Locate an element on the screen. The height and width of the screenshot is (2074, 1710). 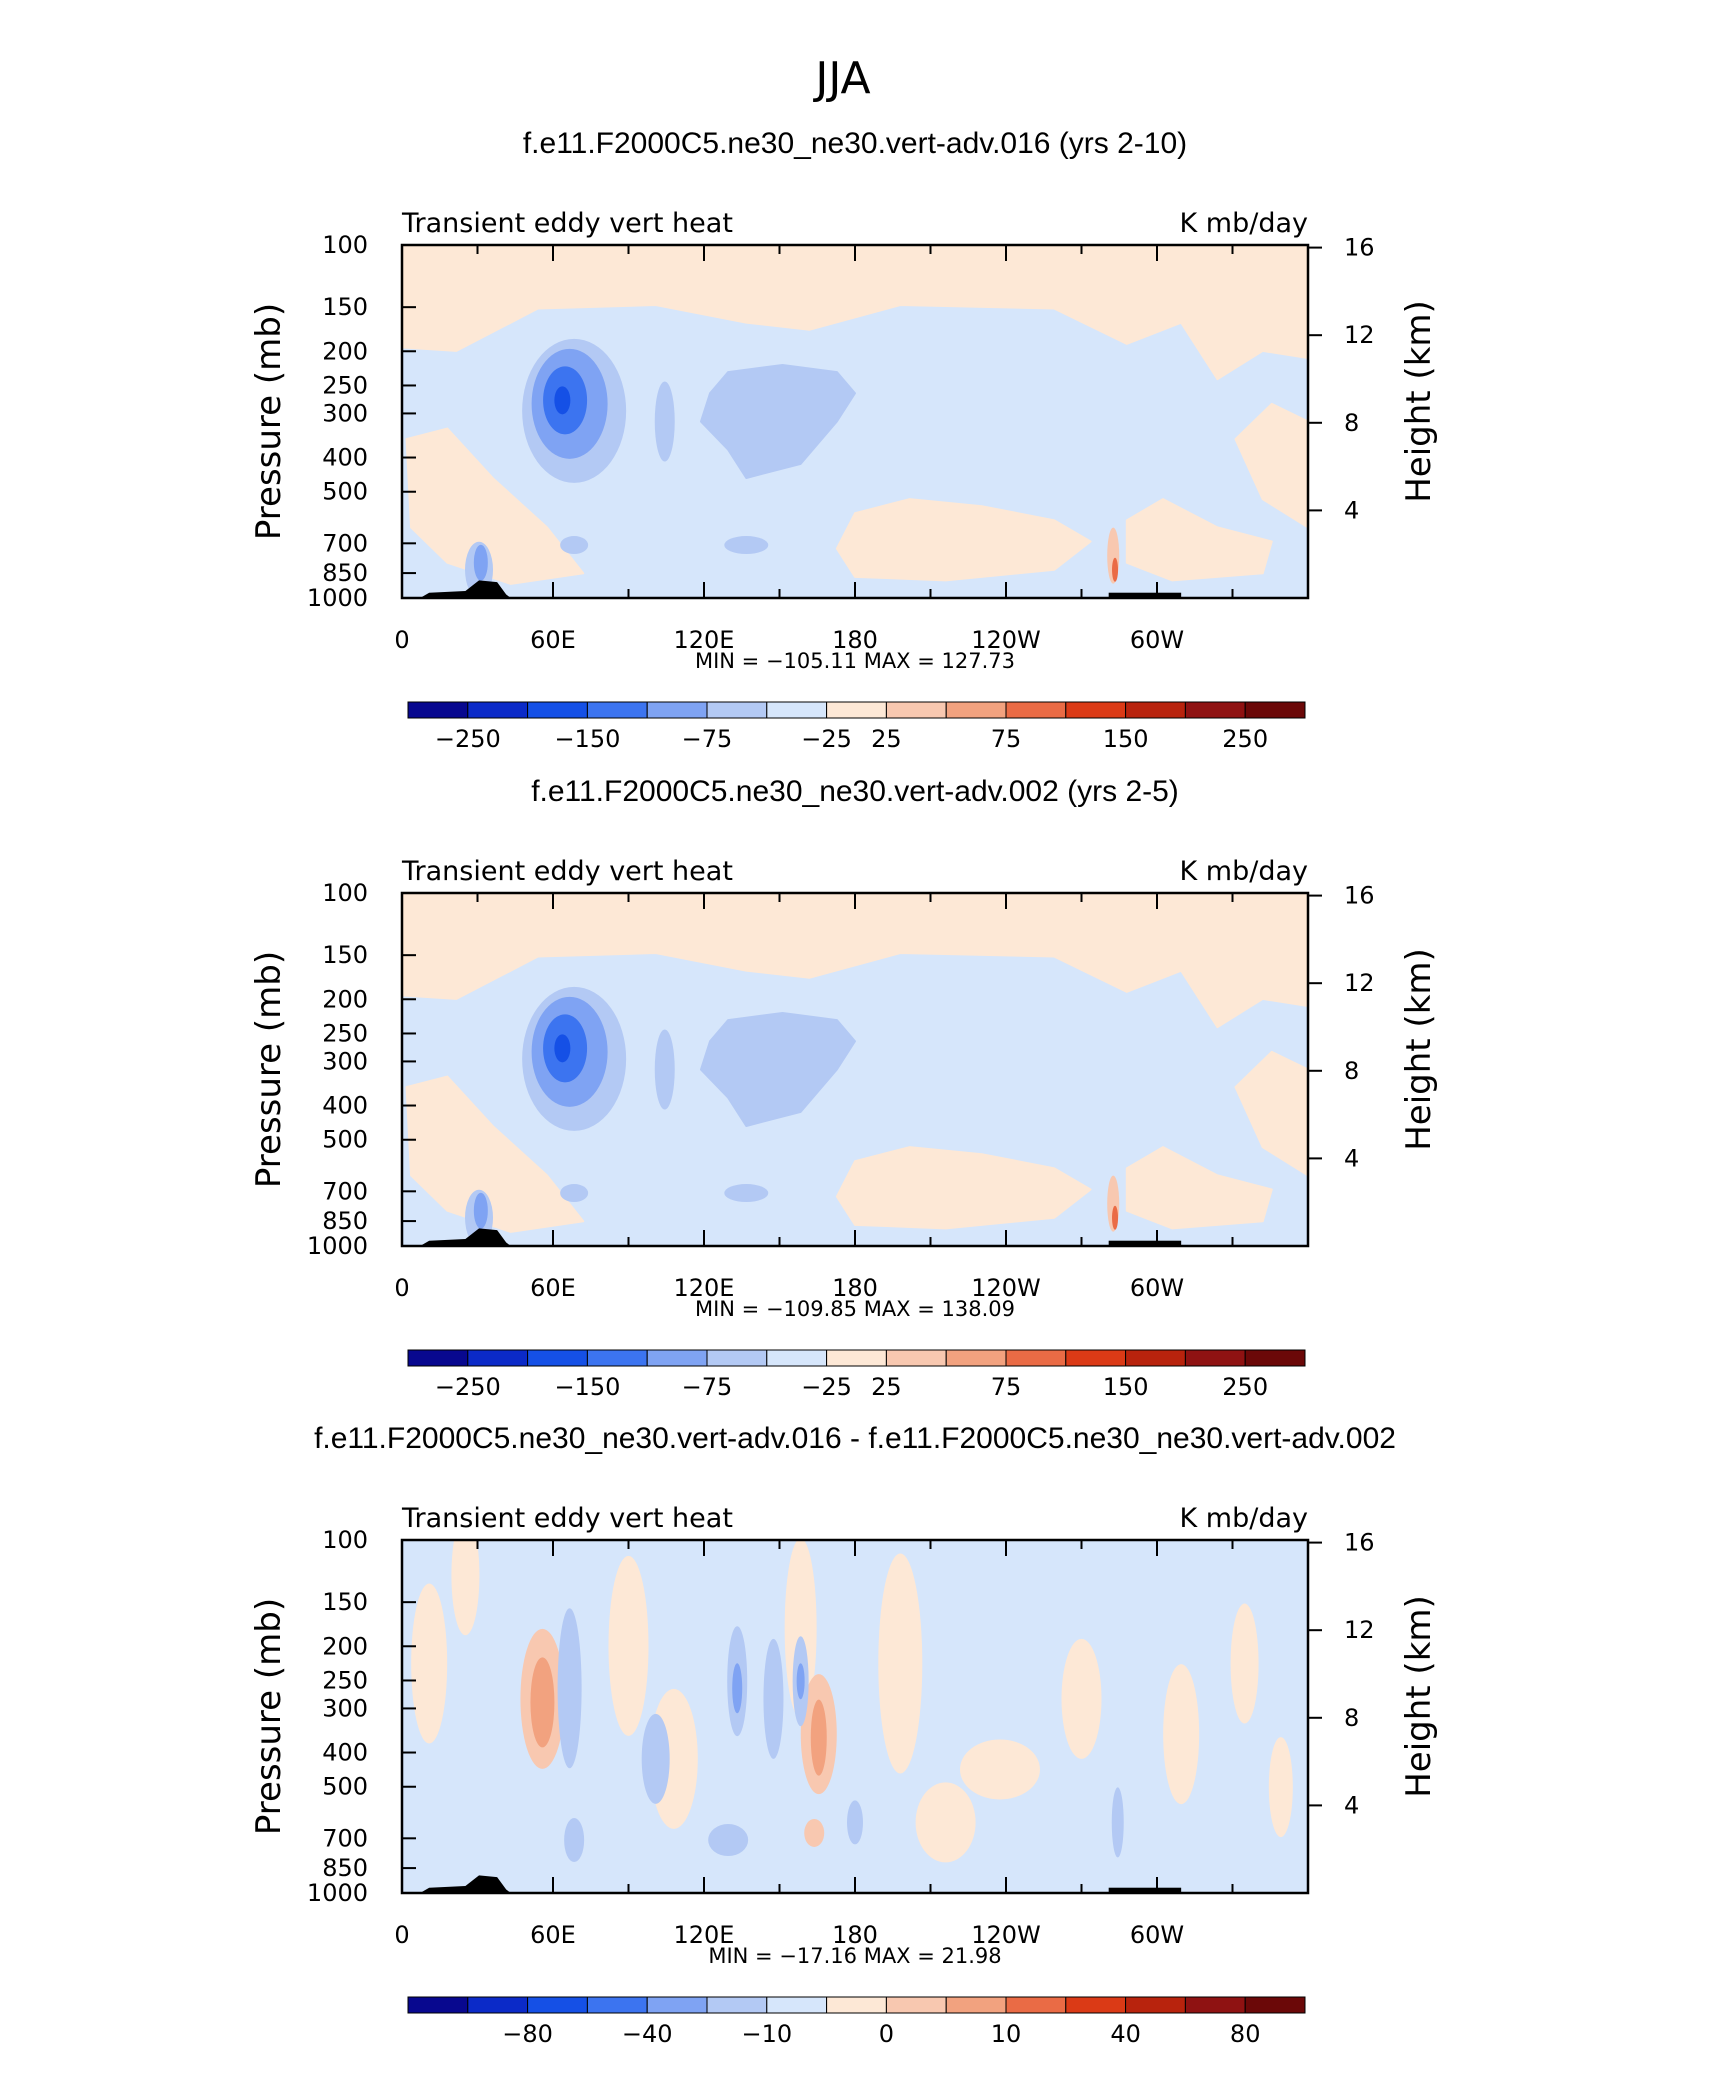
y-tick-label: 150 is located at coordinates (345, 307).